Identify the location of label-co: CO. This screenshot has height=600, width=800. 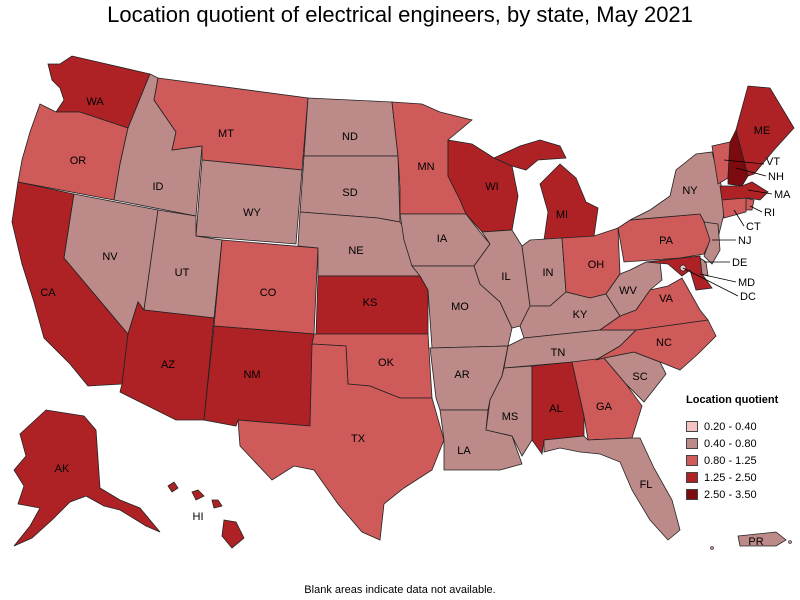
(268, 293).